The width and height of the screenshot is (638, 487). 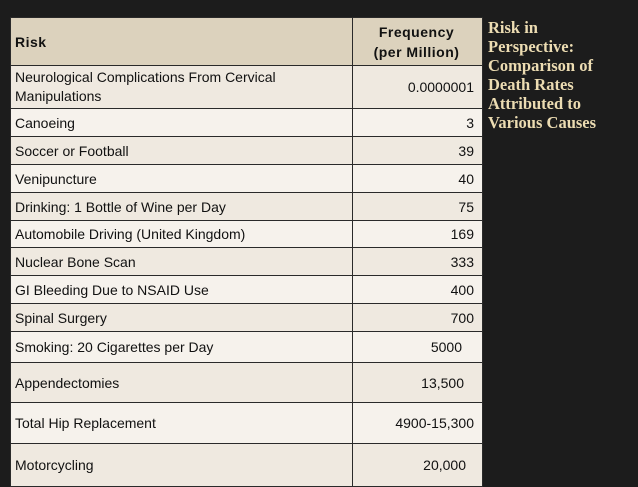 I want to click on risk-cell: GI Bleeding Due to NSAID Use, so click(x=181, y=289).